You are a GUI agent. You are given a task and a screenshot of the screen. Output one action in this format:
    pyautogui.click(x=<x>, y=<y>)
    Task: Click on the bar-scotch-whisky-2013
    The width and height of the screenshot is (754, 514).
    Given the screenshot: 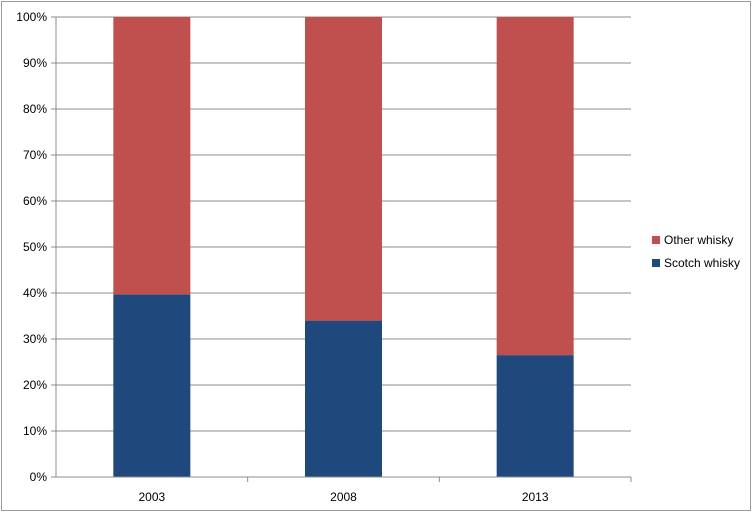 What is the action you would take?
    pyautogui.click(x=535, y=416)
    